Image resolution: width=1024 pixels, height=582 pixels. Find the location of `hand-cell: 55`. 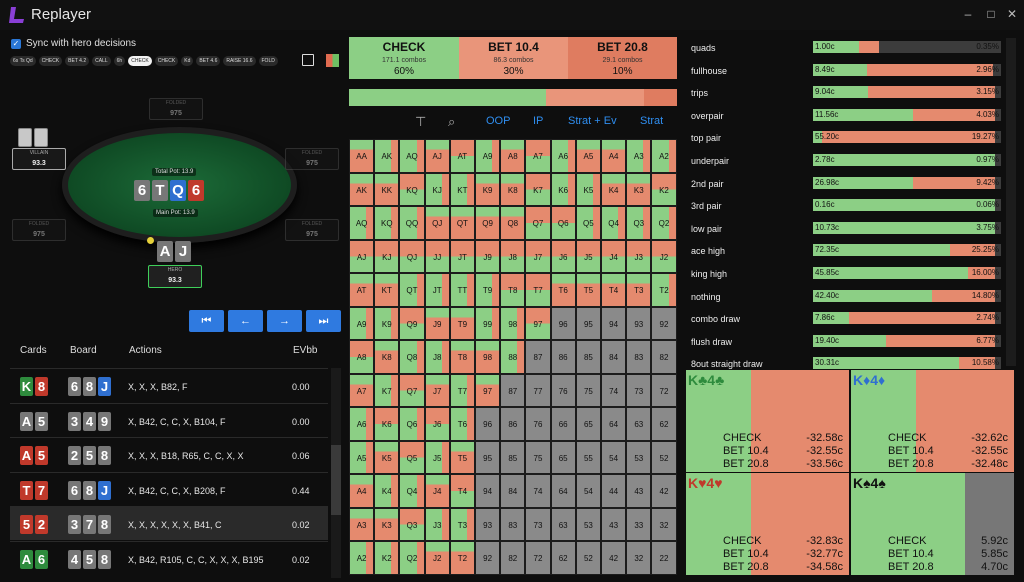

hand-cell: 55 is located at coordinates (588, 457).